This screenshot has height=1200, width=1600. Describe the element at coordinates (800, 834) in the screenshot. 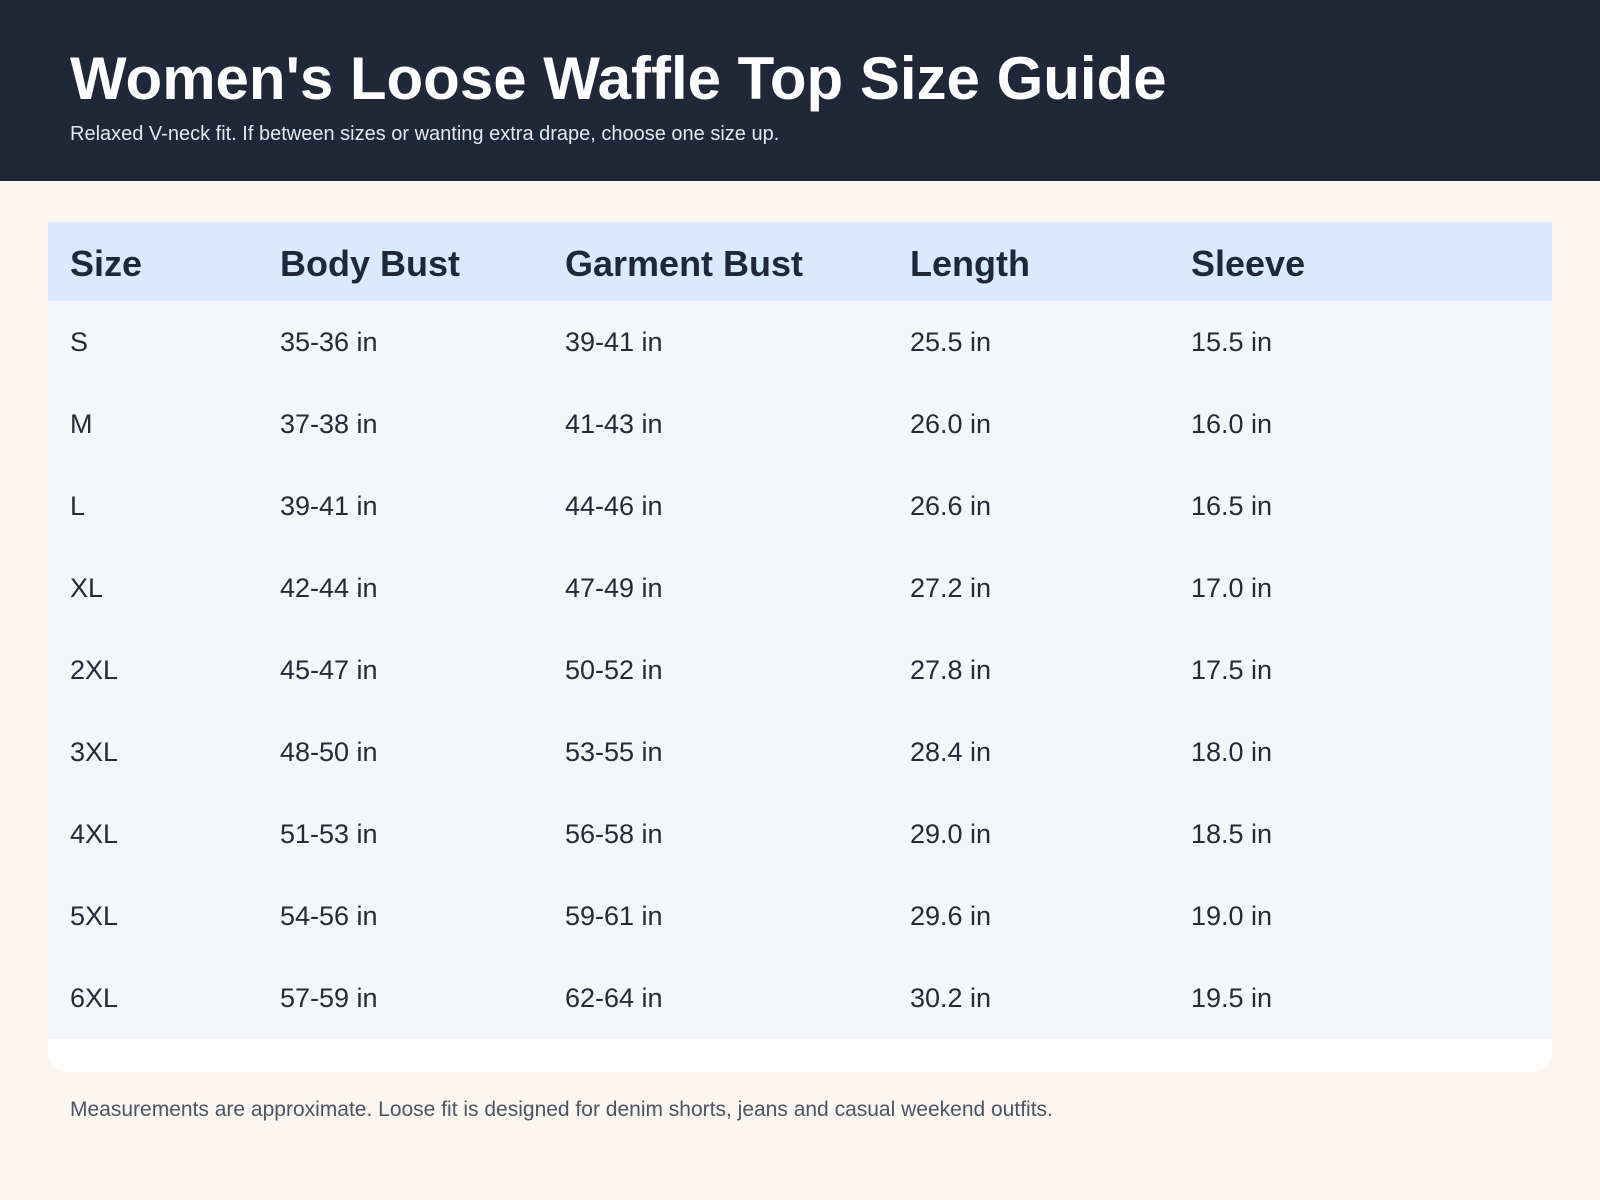

I see `table-row: 4XL 51-53 in 56-58 in 29.0 in 18.5 in` at that location.